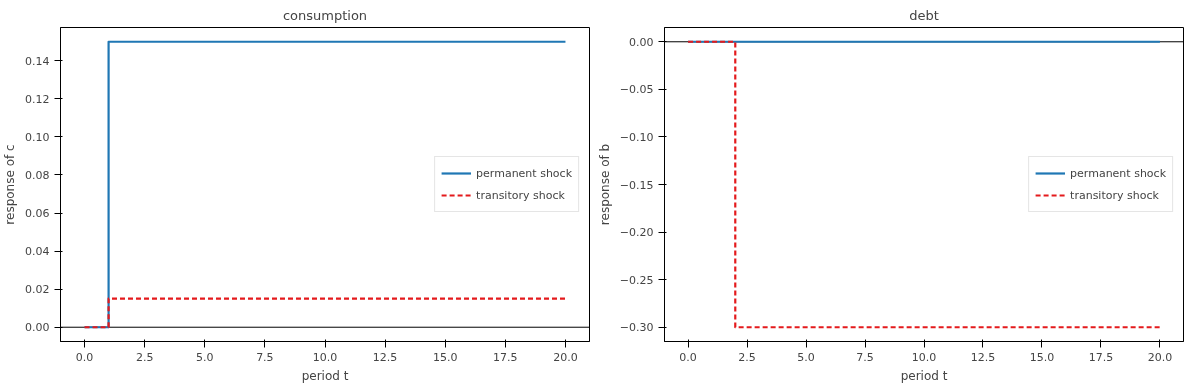 This screenshot has width=1189, height=390. Describe the element at coordinates (10, 184) in the screenshot. I see `y-axis-title: response of c` at that location.